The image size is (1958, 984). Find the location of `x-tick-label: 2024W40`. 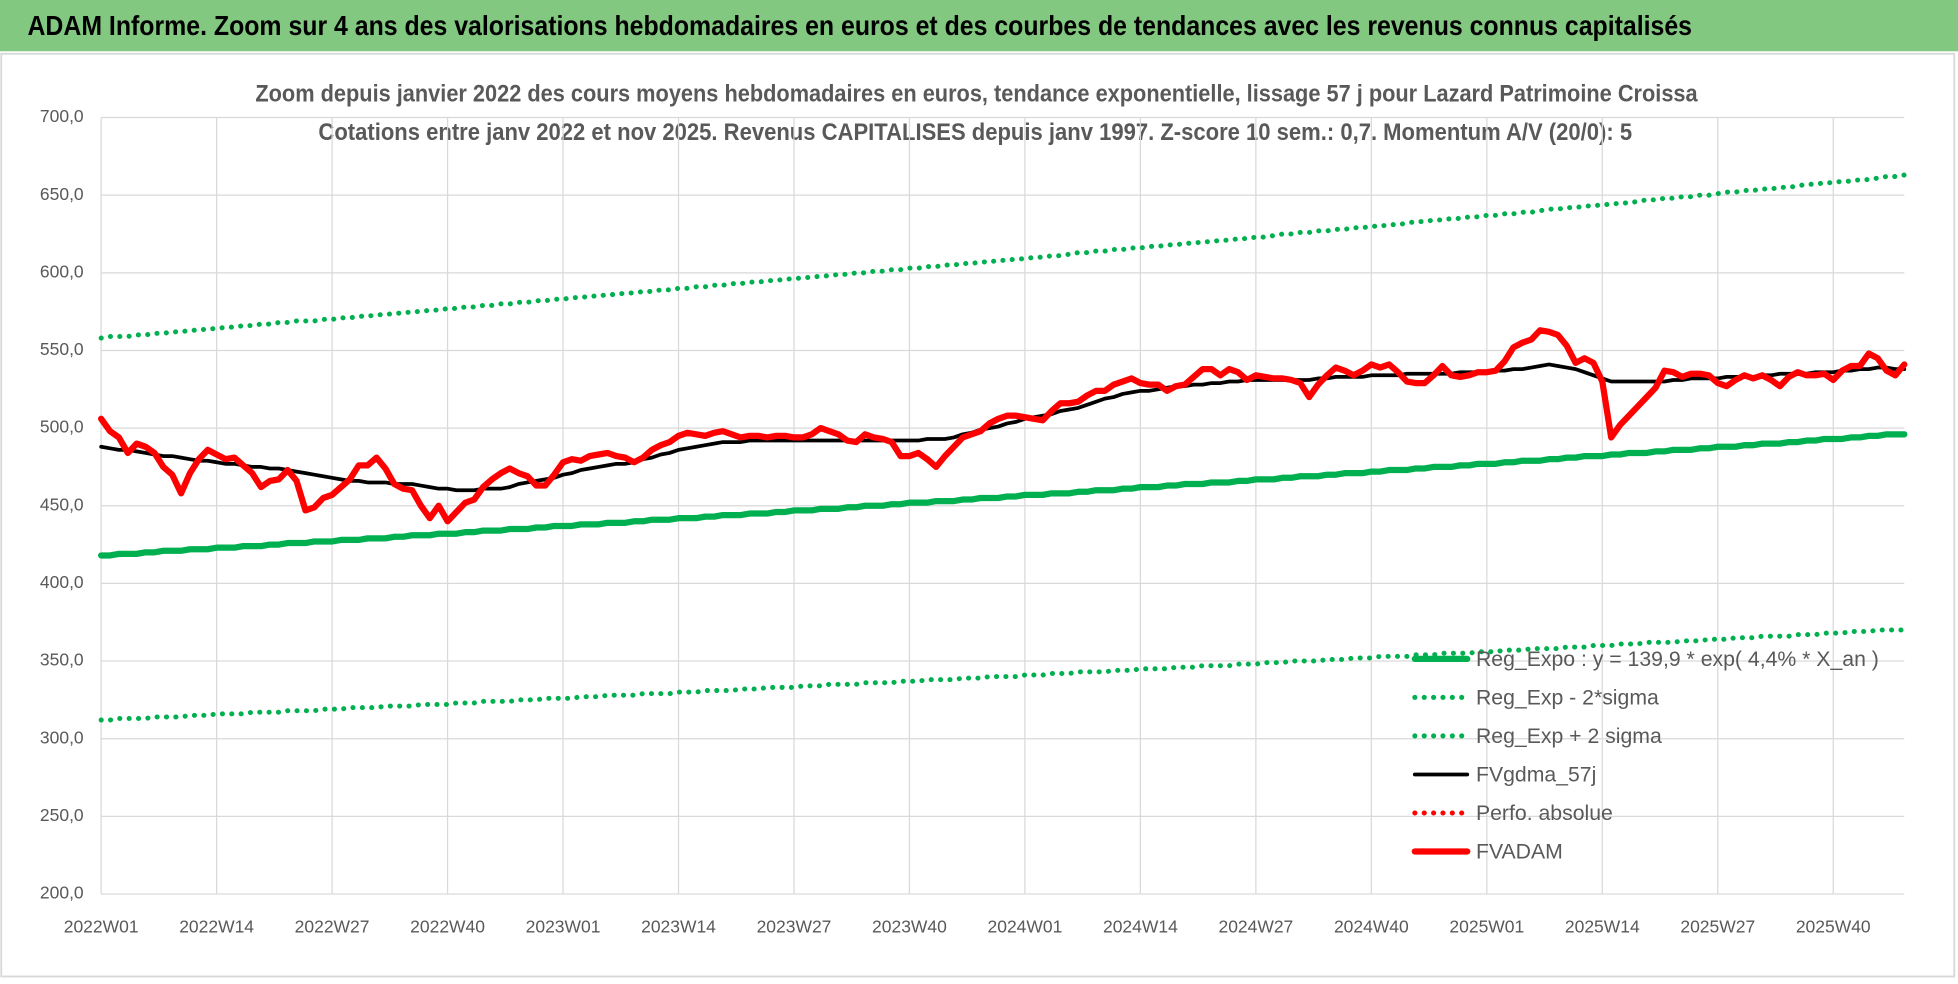

x-tick-label: 2024W40 is located at coordinates (1371, 926).